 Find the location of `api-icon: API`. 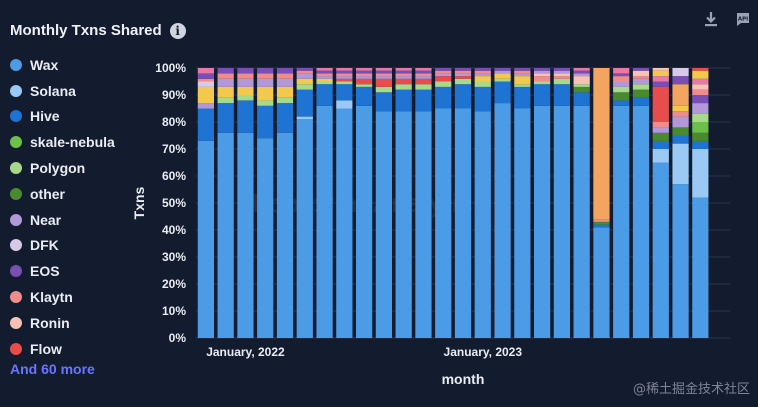

api-icon: API is located at coordinates (743, 19).